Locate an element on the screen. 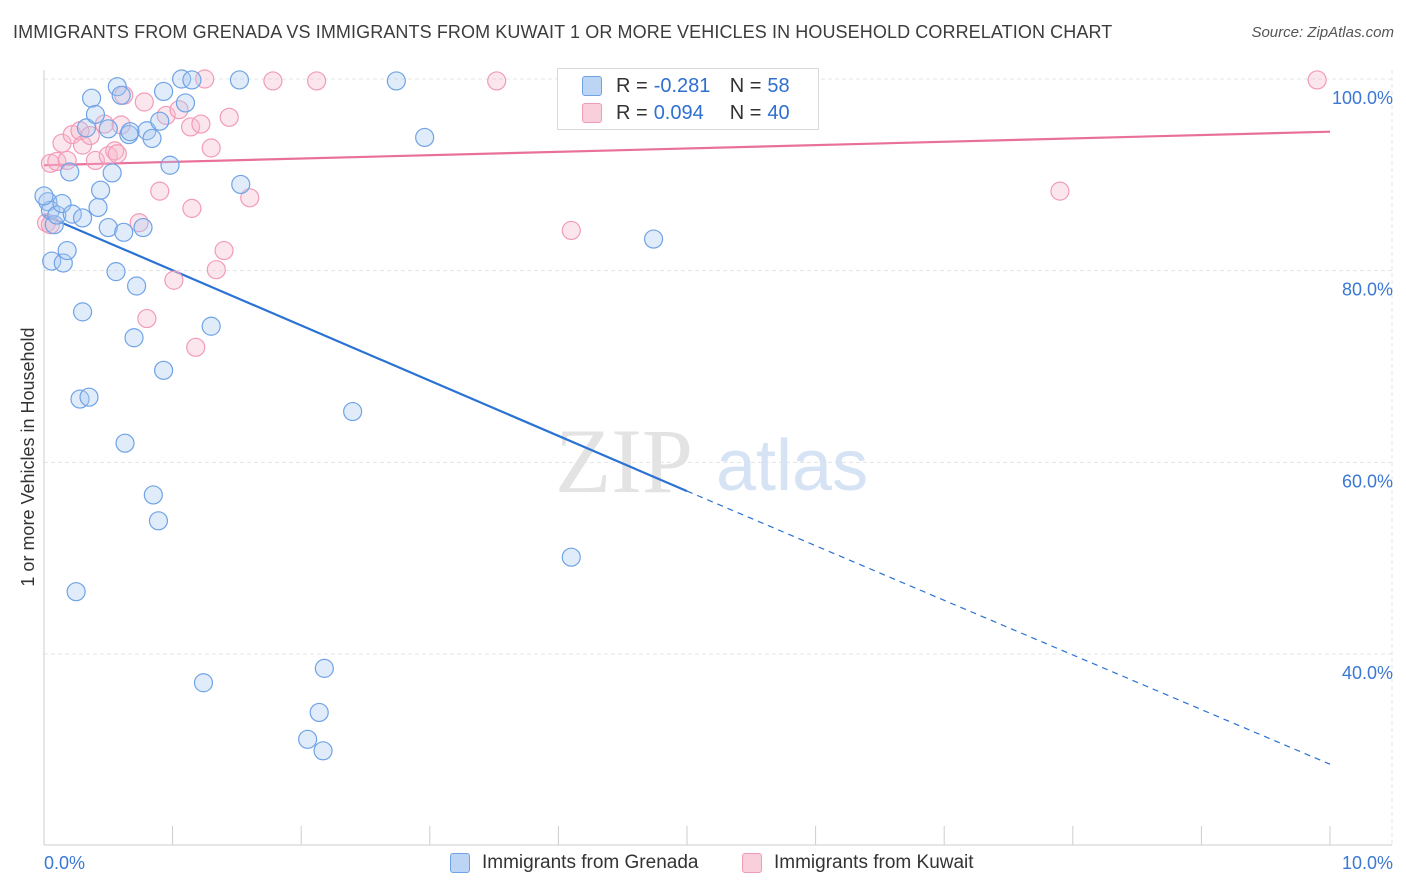 This screenshot has width=1406, height=892. trend-line-kuwait is located at coordinates (687, 148).